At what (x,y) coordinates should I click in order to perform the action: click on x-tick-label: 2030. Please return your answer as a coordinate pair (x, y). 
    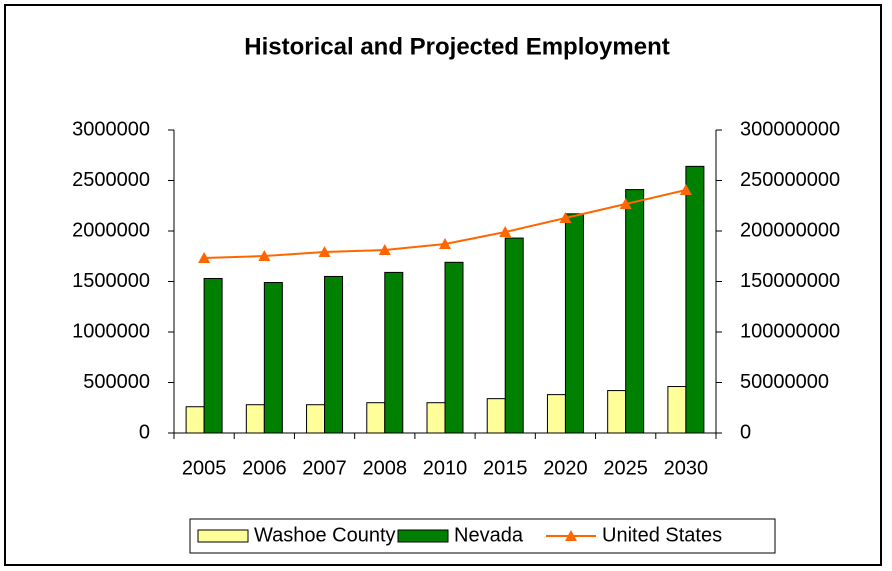
    Looking at the image, I should click on (686, 468).